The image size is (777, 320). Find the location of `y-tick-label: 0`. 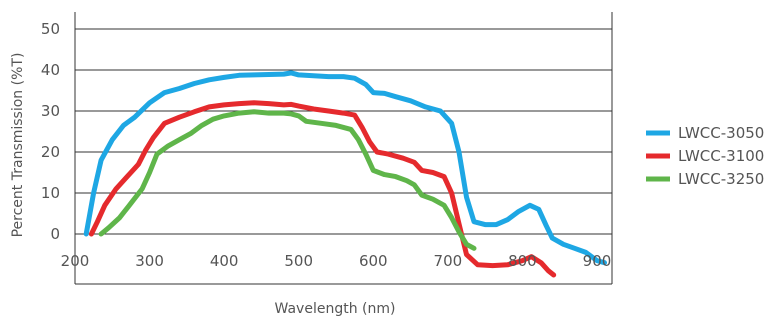

y-tick-label: 0 is located at coordinates (55, 234).